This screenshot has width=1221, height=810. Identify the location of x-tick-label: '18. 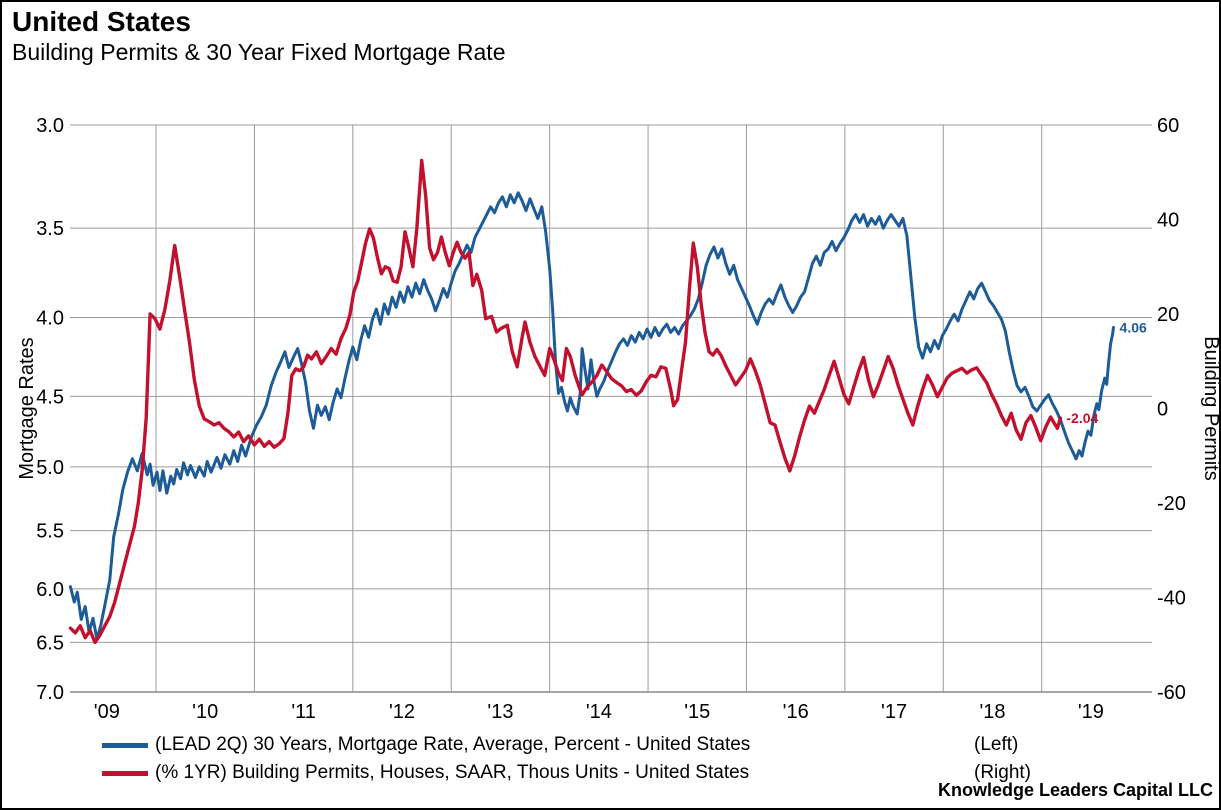
(992, 712).